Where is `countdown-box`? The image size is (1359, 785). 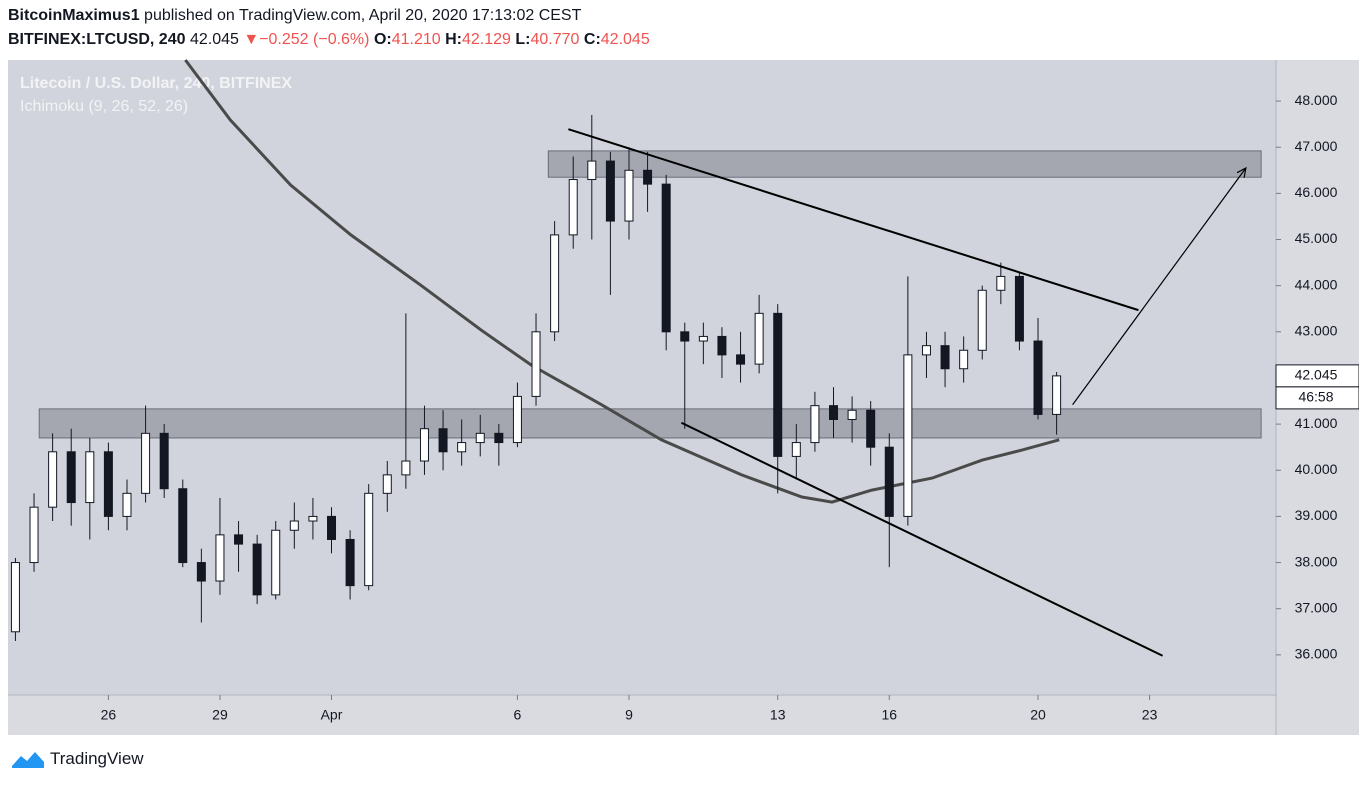 countdown-box is located at coordinates (1317, 398).